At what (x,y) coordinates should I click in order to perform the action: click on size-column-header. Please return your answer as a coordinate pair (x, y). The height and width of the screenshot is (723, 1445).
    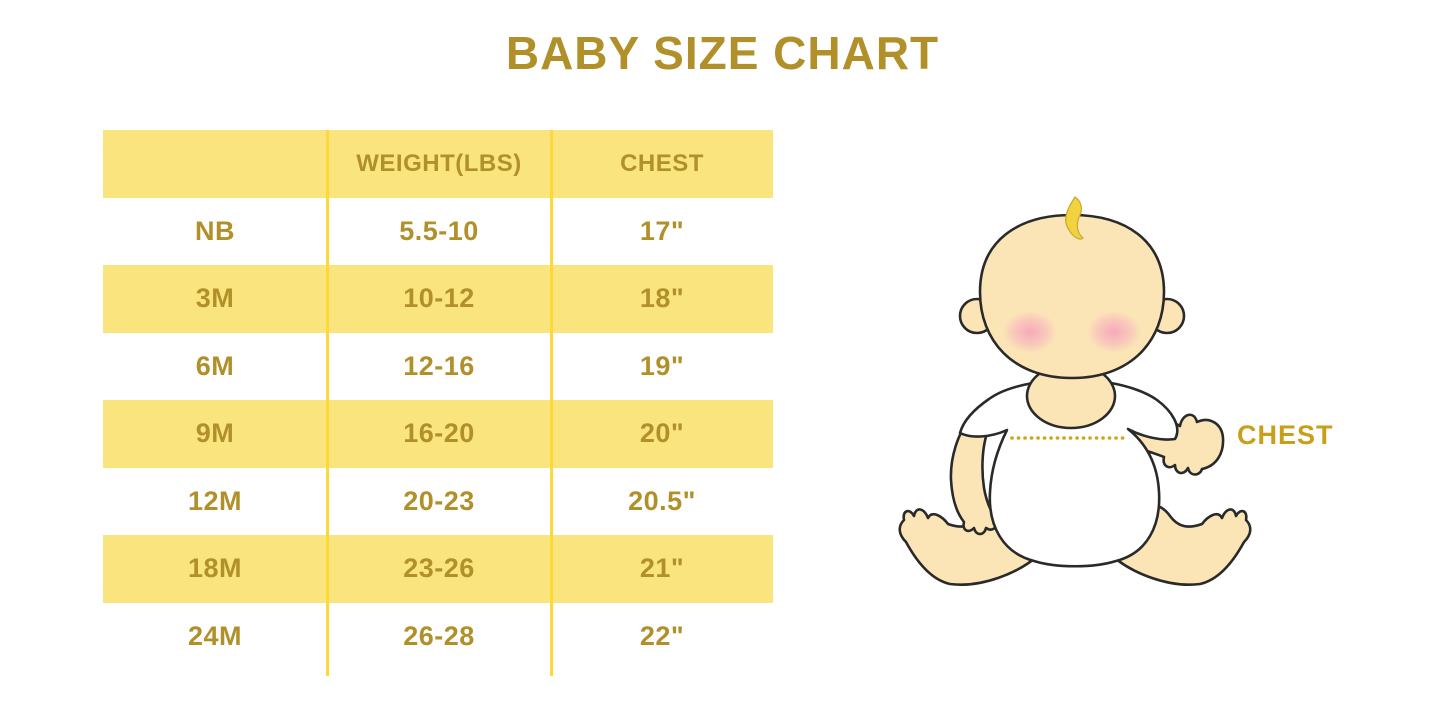
    Looking at the image, I should click on (215, 164).